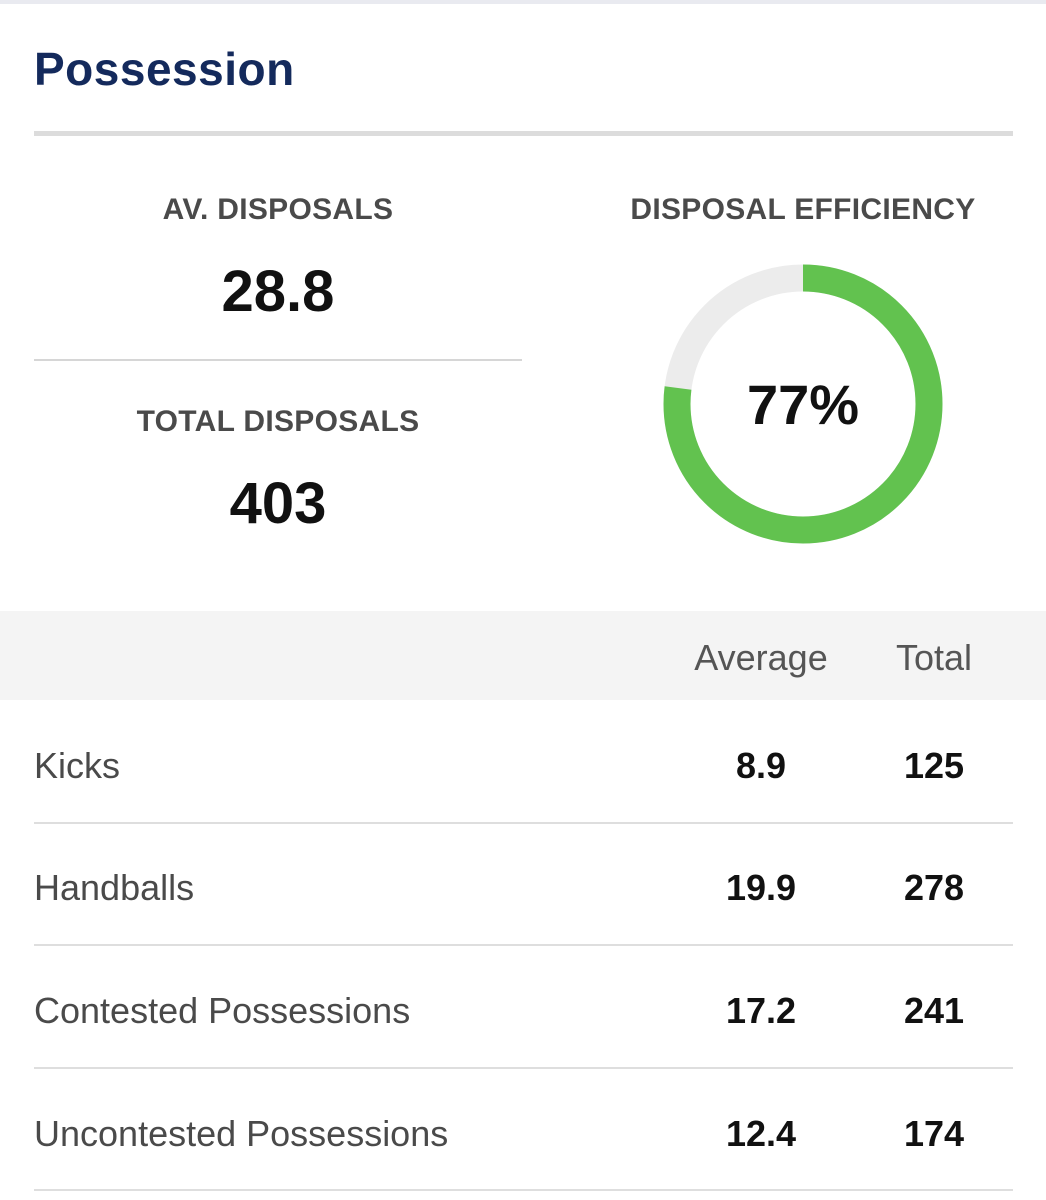 This screenshot has width=1046, height=1200. Describe the element at coordinates (77, 765) in the screenshot. I see `row-label-kicks: Kicks` at that location.